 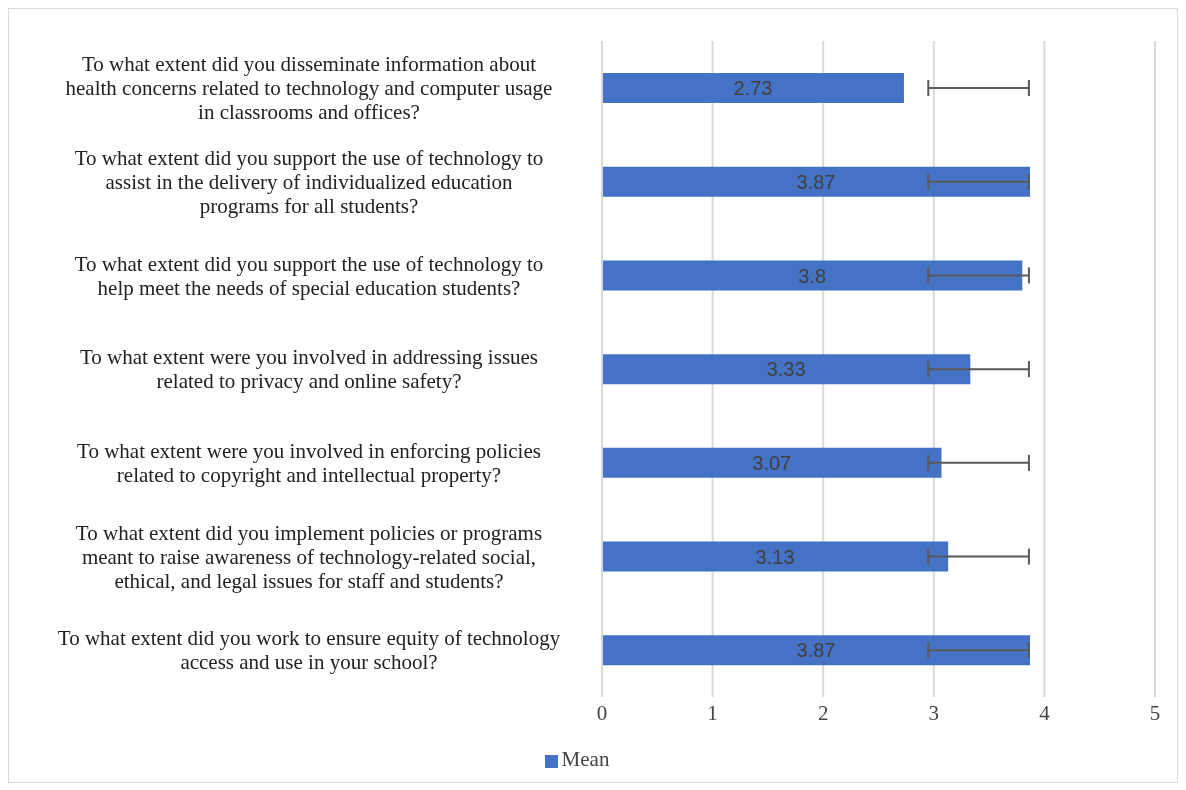 I want to click on data-label: 3.33, so click(x=786, y=369).